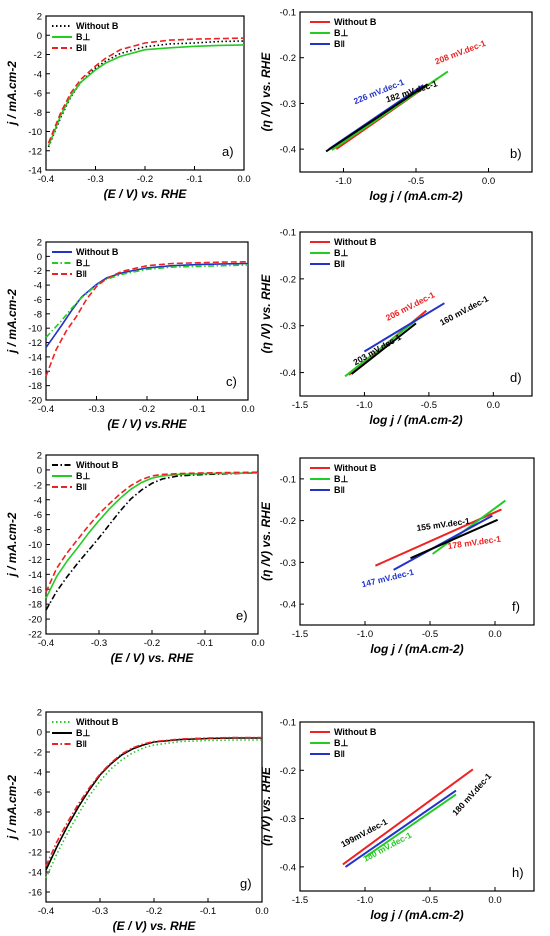 Image resolution: width=550 pixels, height=936 pixels. What do you see at coordinates (443, 524) in the screenshot?
I see `slope-annotation: 155 mV.dec-1` at bounding box center [443, 524].